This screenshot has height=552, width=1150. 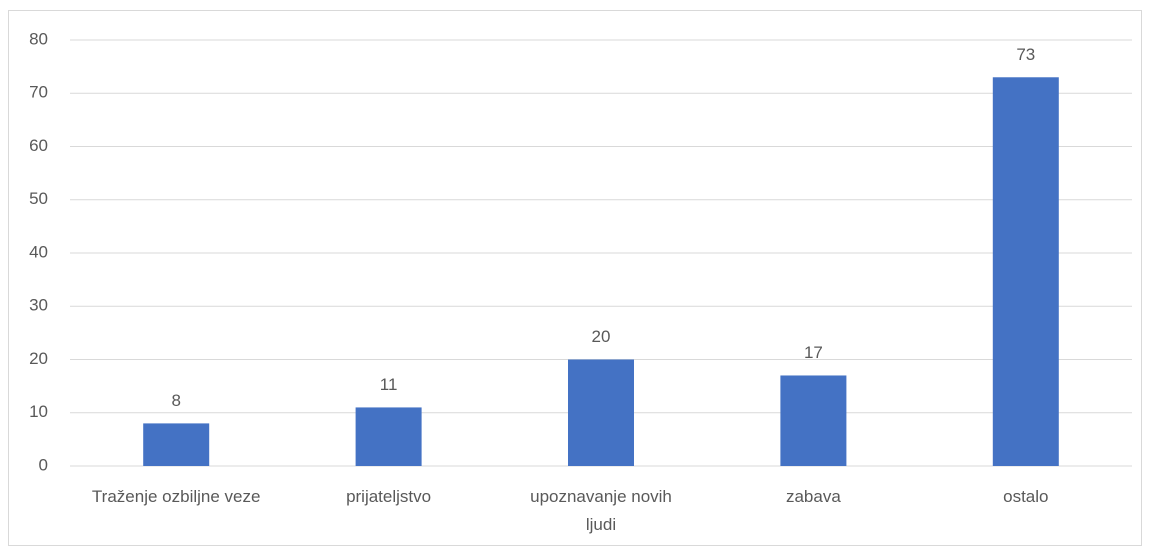 I want to click on y-tick-label: 30, so click(x=38, y=305).